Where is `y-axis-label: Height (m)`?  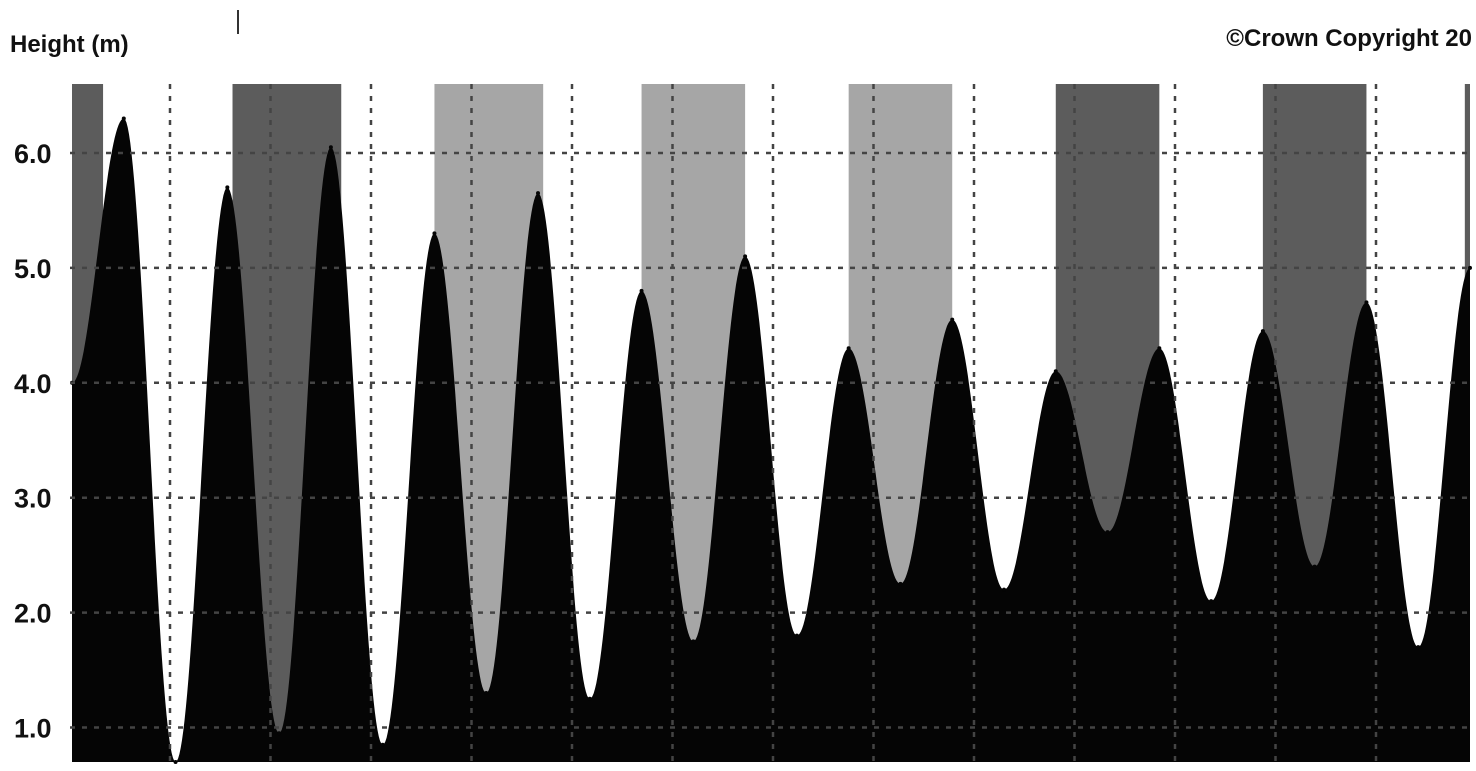 y-axis-label: Height (m) is located at coordinates (69, 44).